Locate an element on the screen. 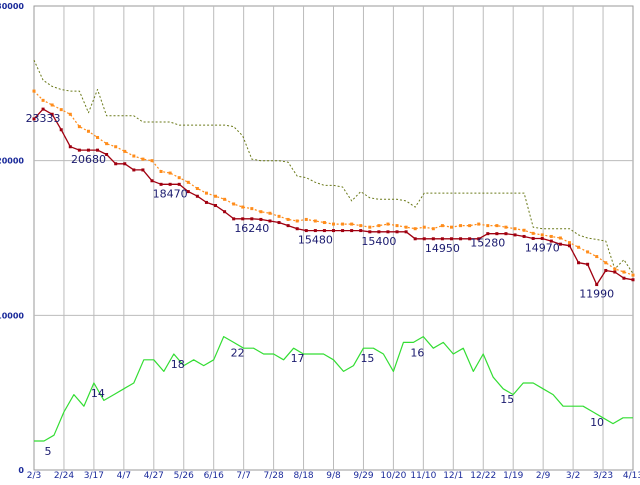  x-tick-label: 11/10 is located at coordinates (423, 475).